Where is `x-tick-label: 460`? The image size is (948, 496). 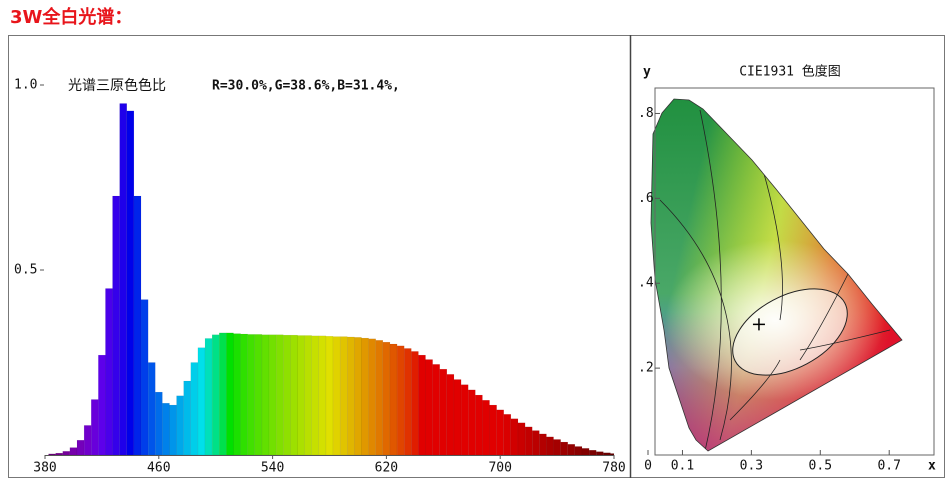
x-tick-label: 460 is located at coordinates (158, 468).